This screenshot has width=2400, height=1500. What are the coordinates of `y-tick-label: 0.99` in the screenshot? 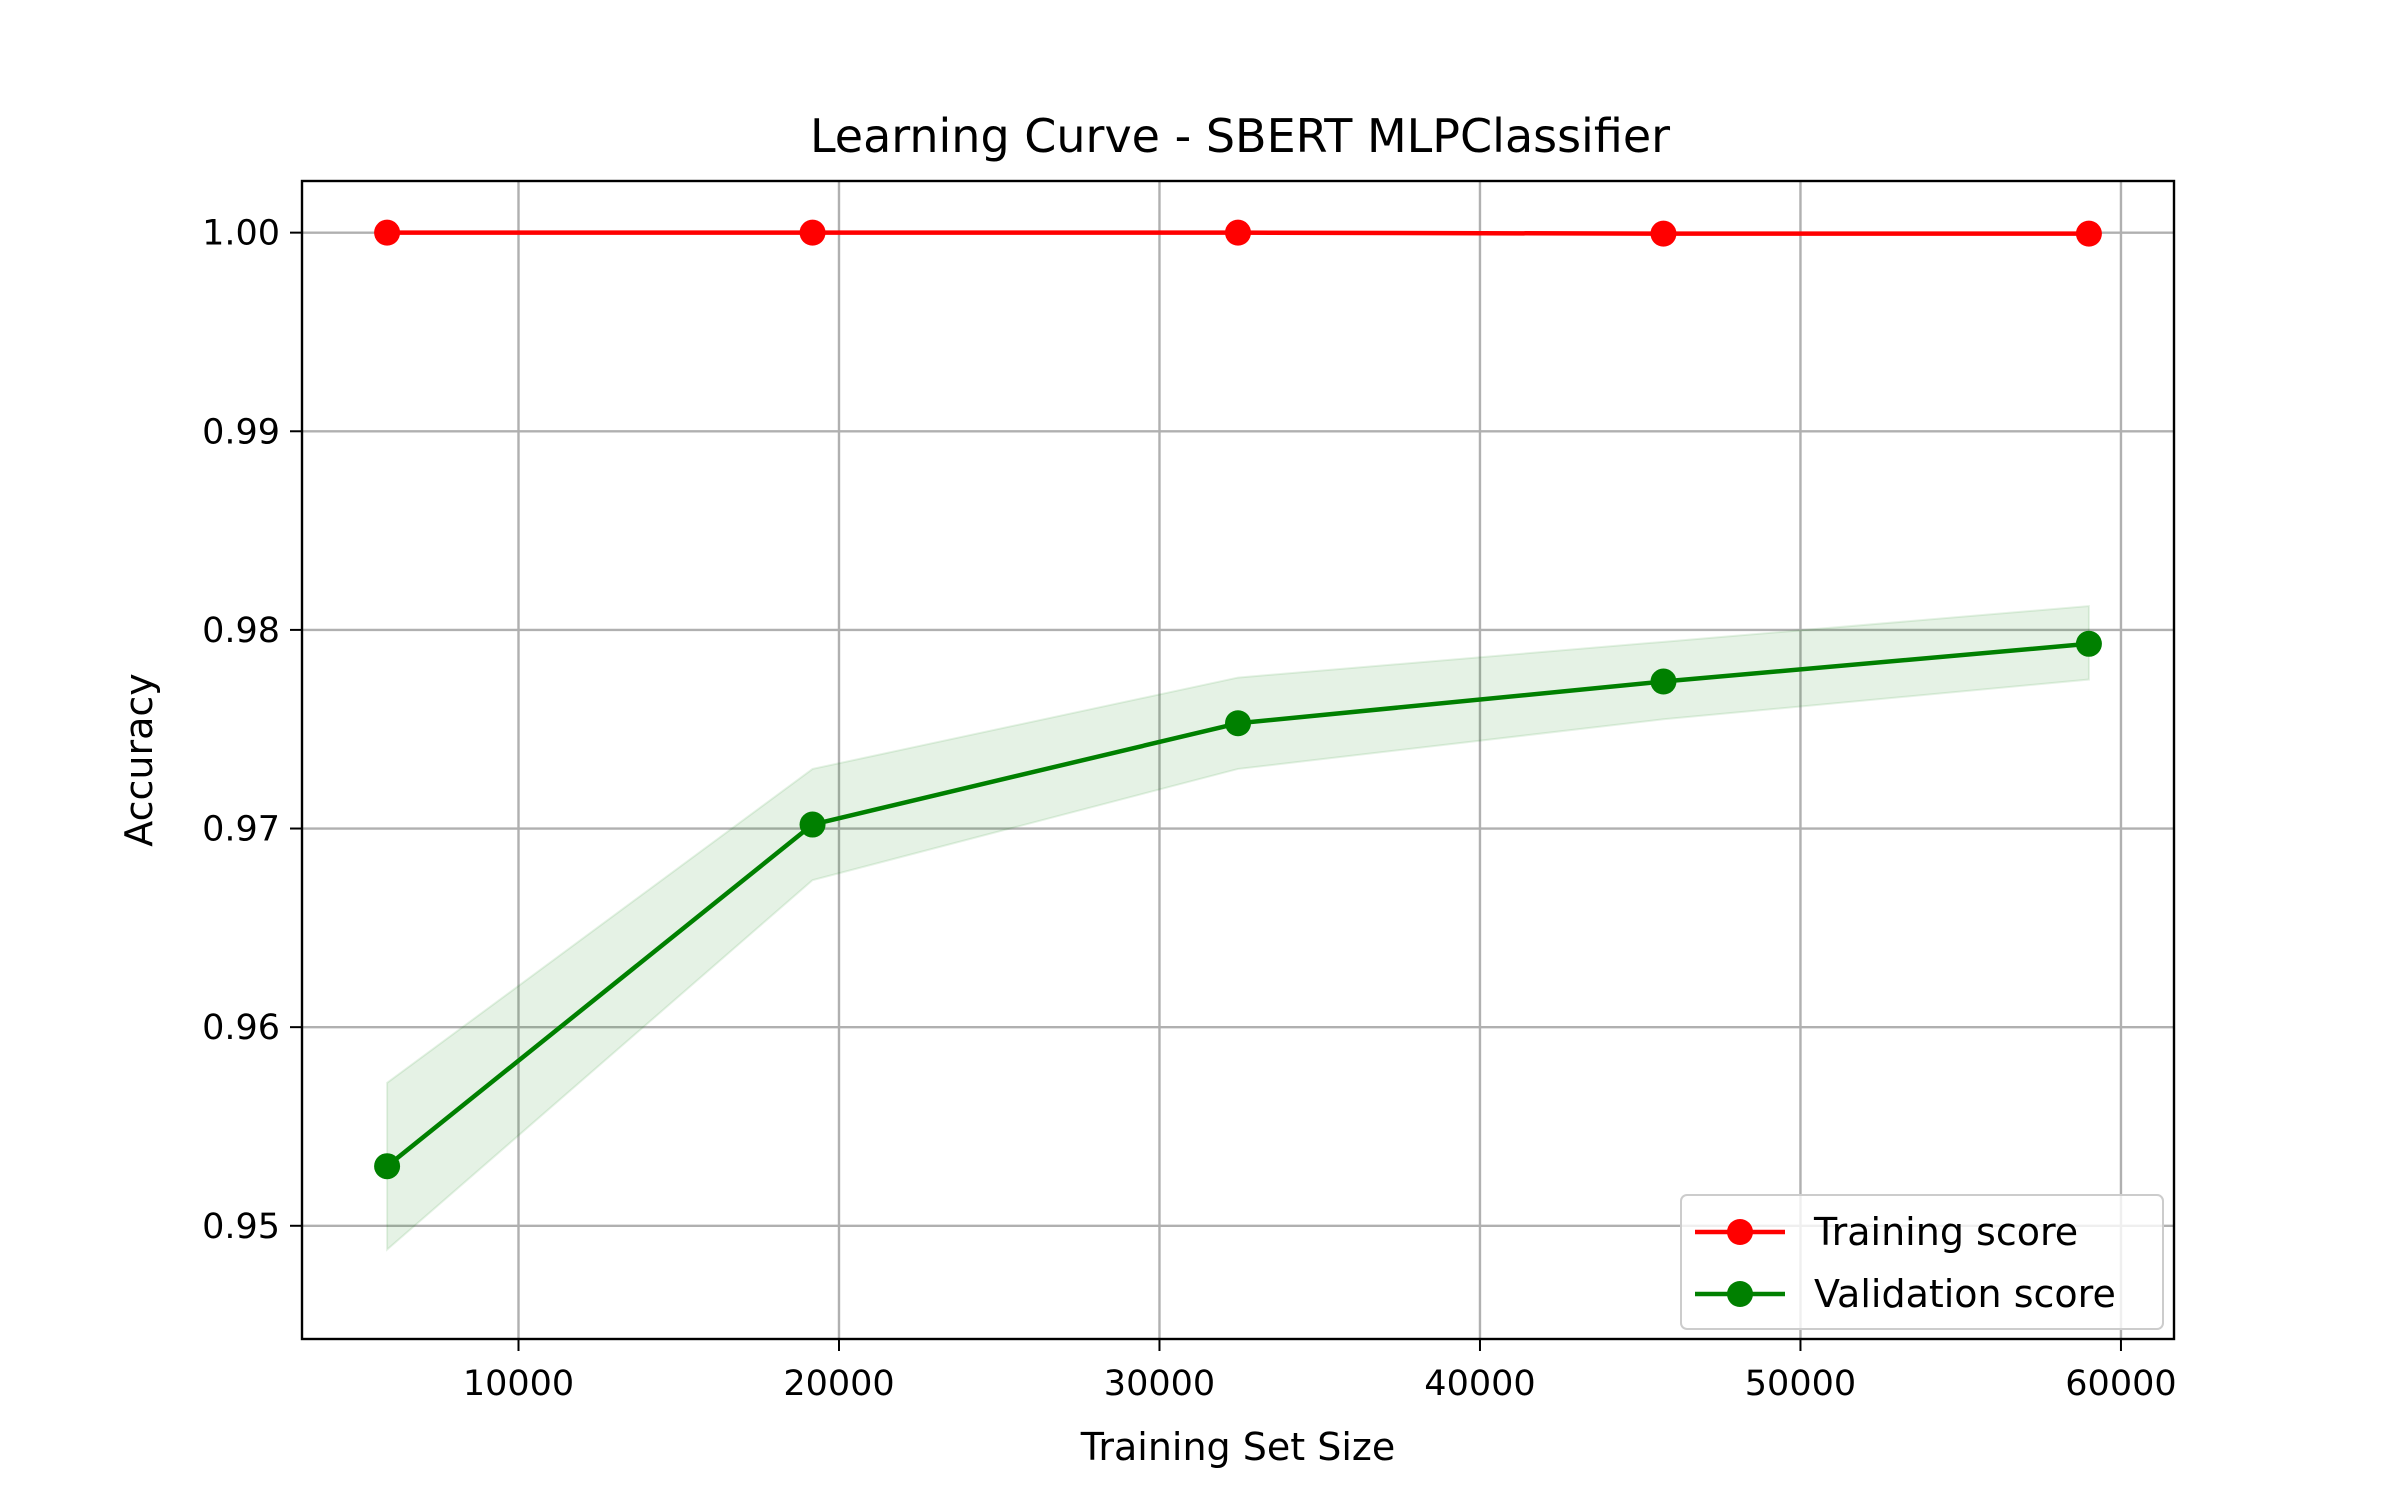 It's located at (241, 432).